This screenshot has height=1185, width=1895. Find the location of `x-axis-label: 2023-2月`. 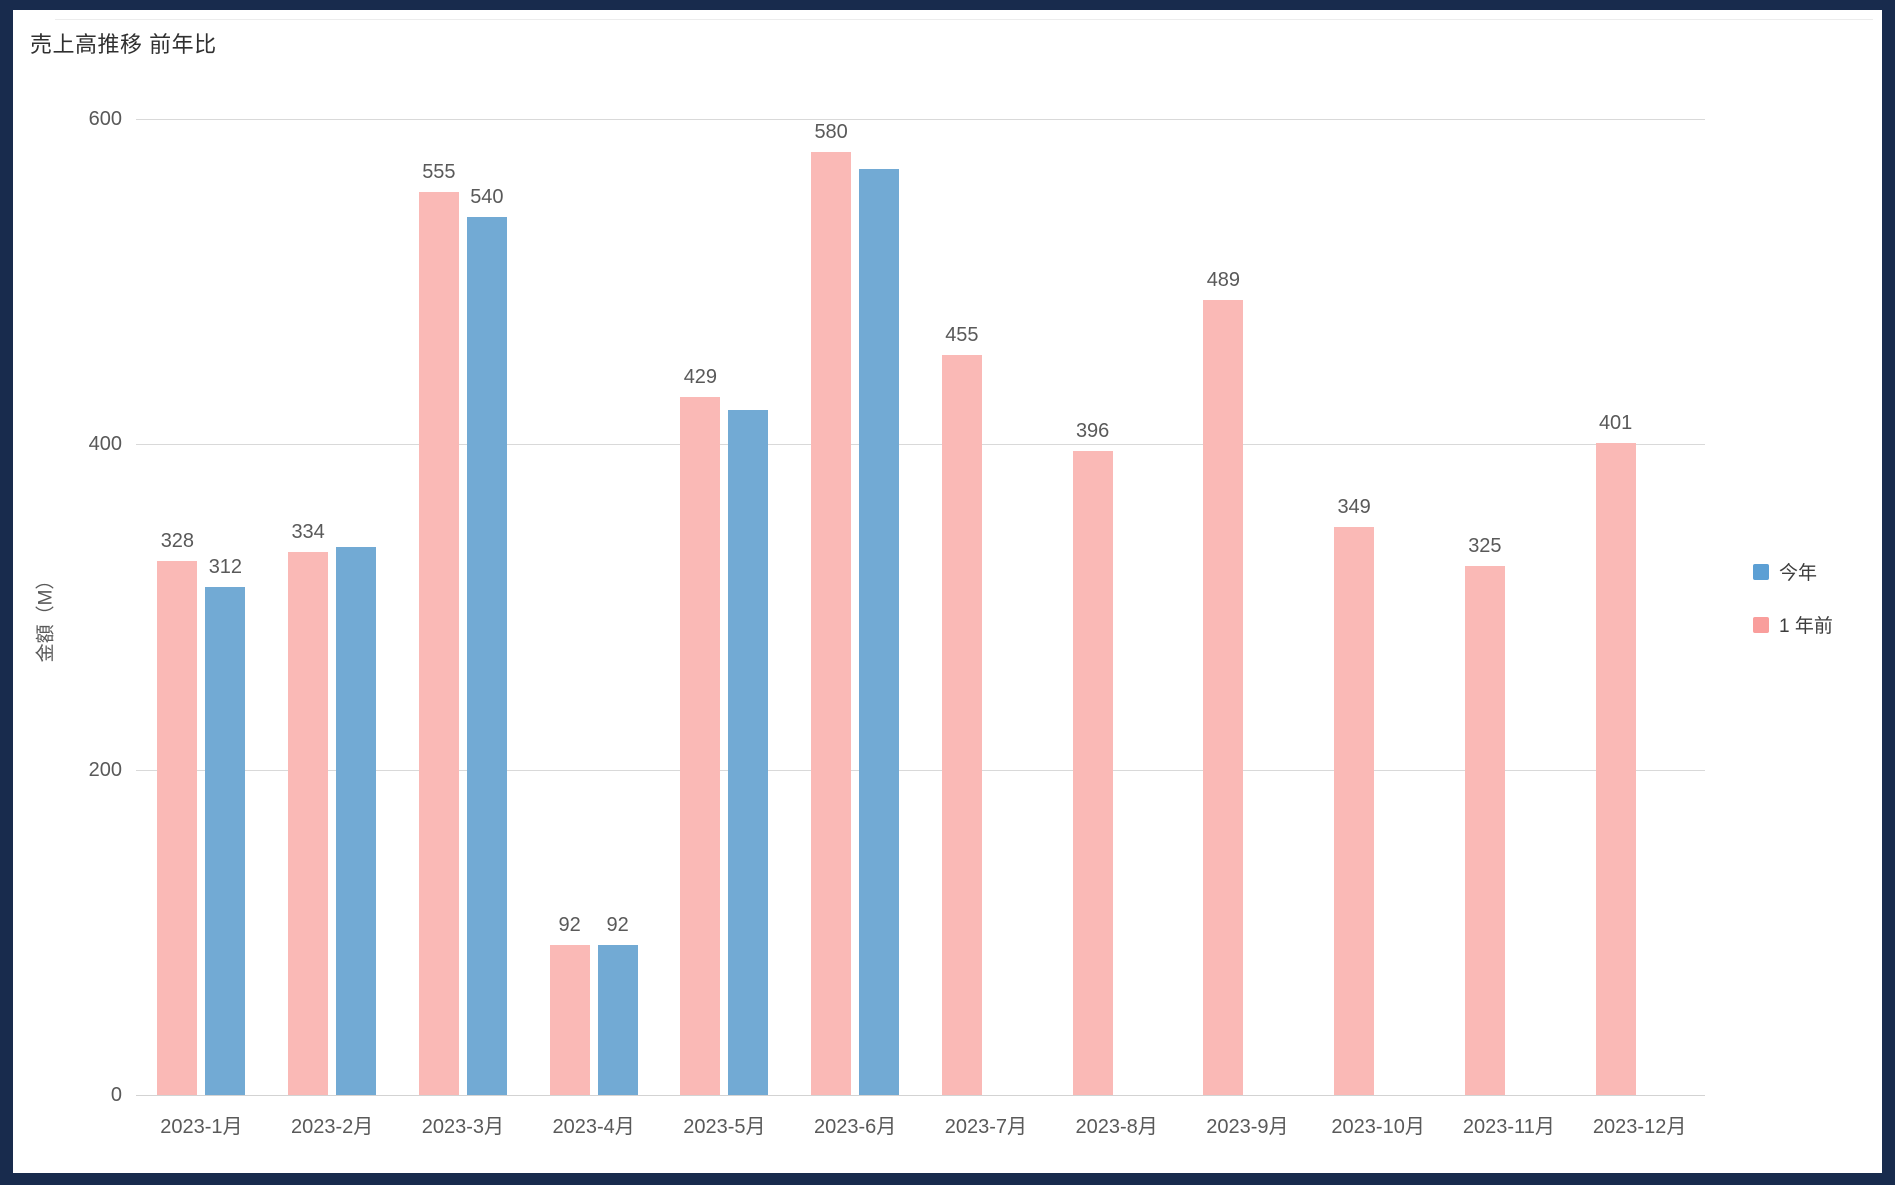

x-axis-label: 2023-2月 is located at coordinates (332, 1127).